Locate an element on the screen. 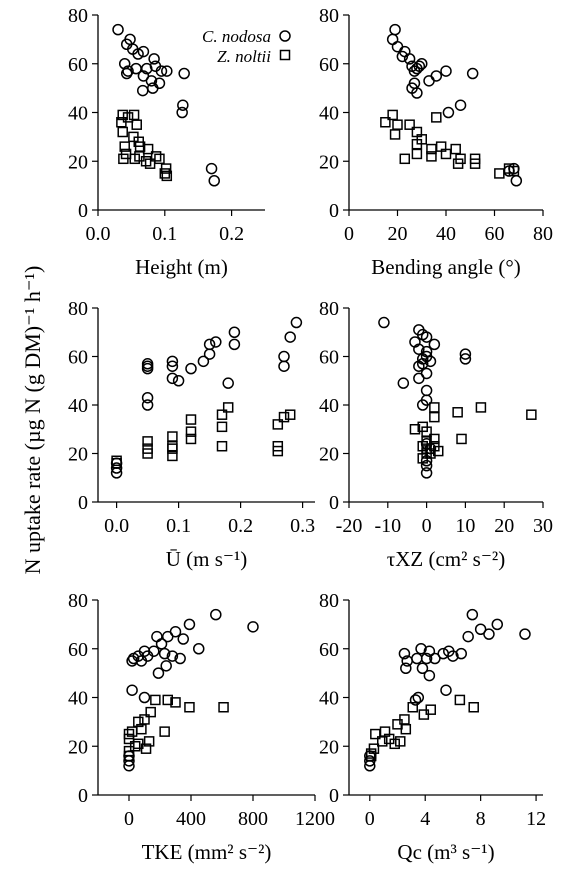 The height and width of the screenshot is (875, 565). panel-1: 0 20 40 60 80 0.0 0.1 0.2 Height (m) is located at coordinates (166, 142).